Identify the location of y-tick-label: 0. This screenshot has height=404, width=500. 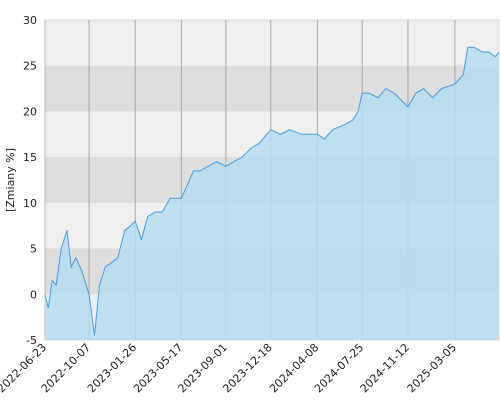
(33, 294).